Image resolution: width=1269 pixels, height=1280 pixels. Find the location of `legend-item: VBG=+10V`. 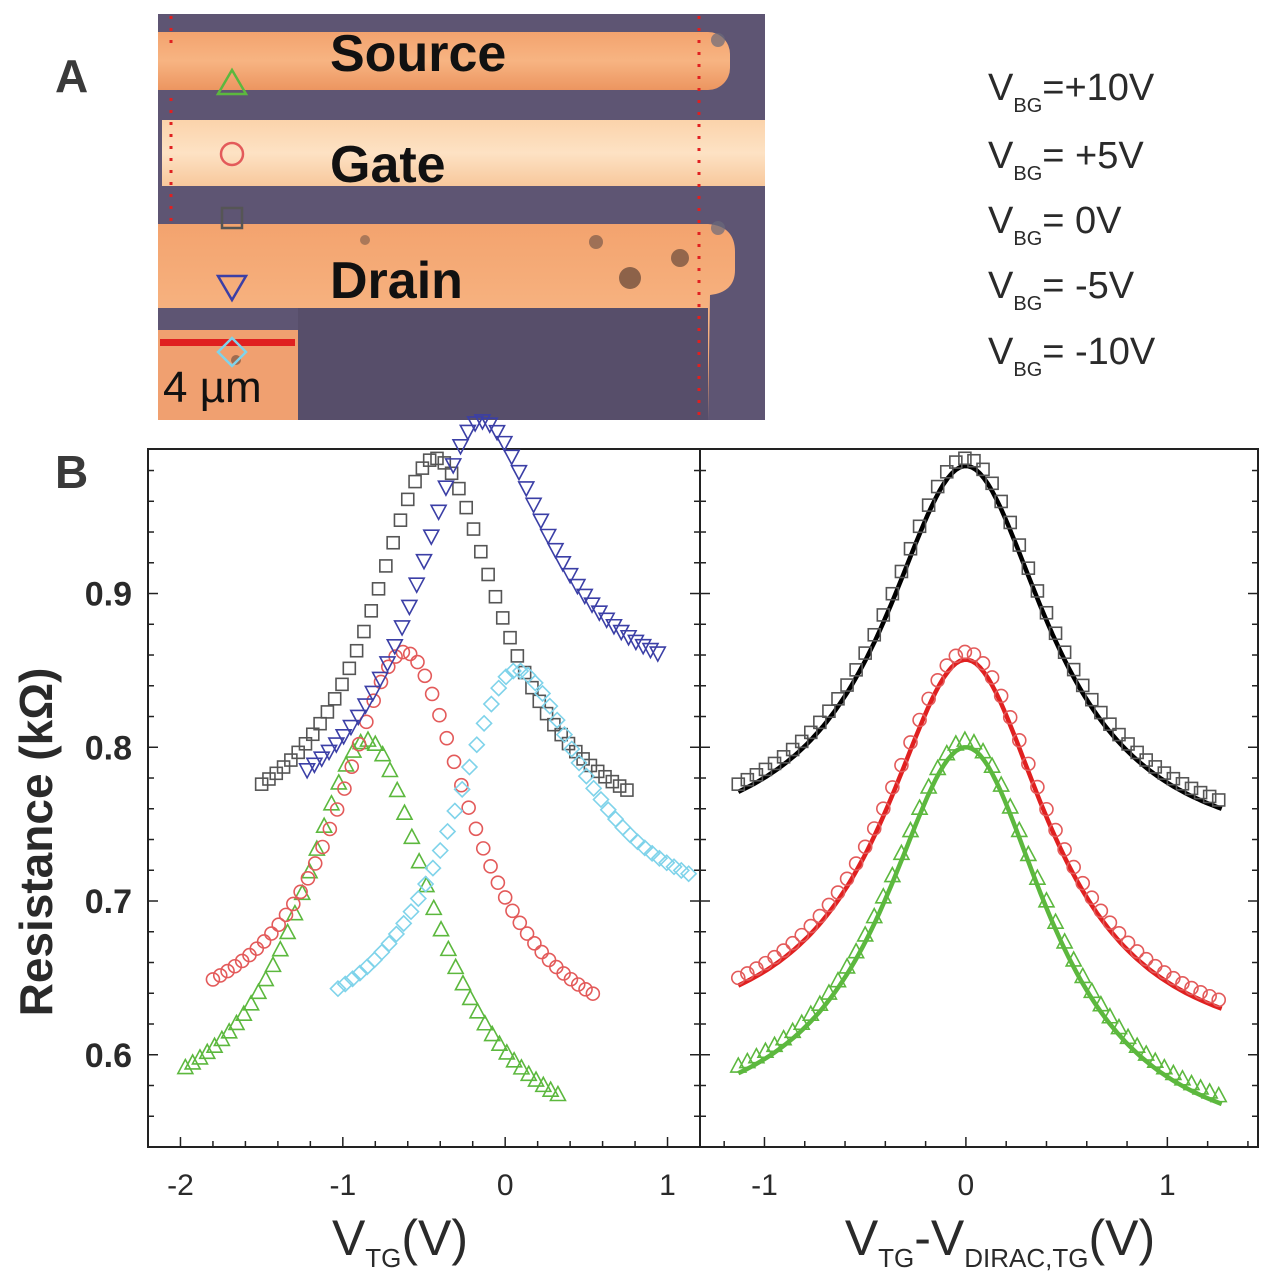

legend-item: VBG=+10V is located at coordinates (685, 92).